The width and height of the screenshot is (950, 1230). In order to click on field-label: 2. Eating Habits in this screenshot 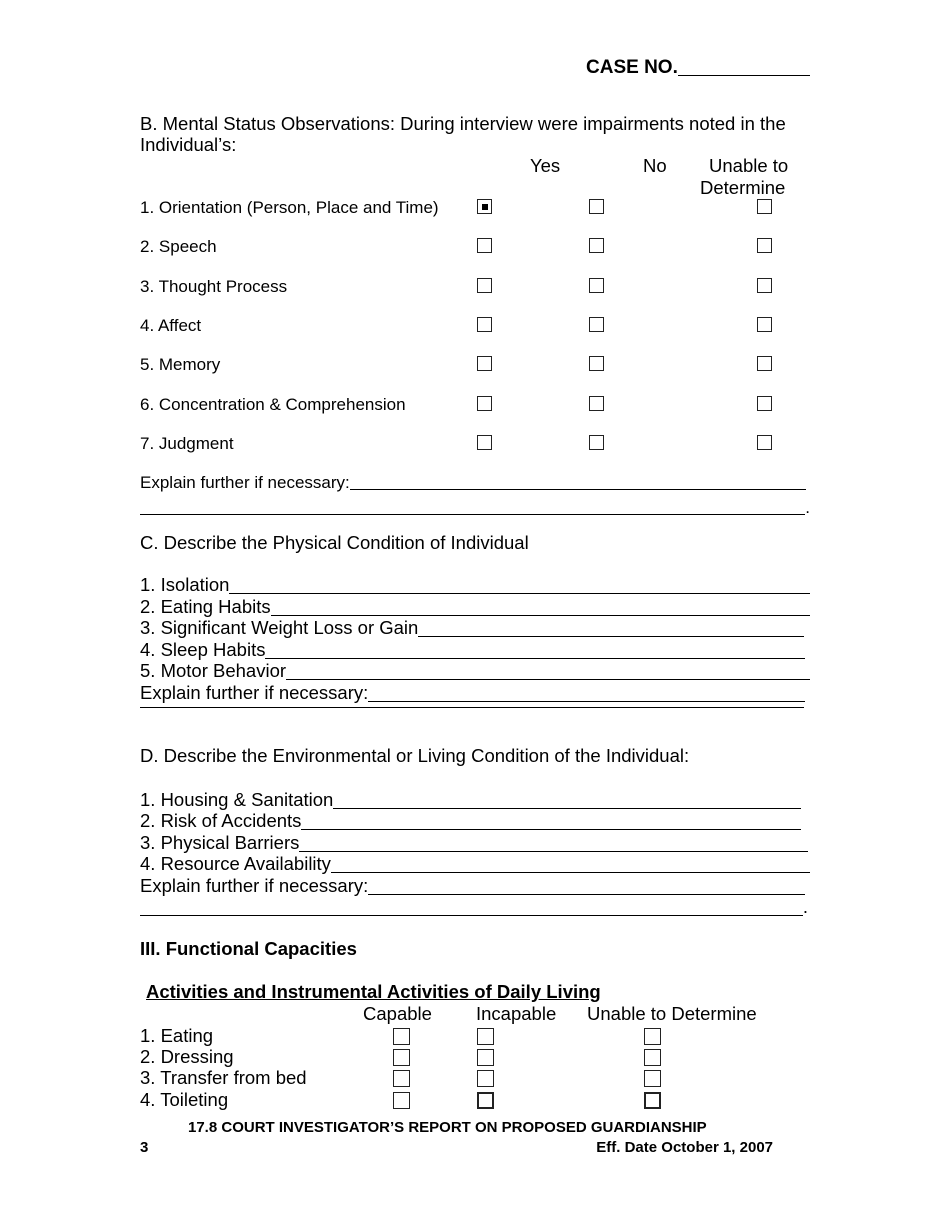, I will do `click(205, 606)`.